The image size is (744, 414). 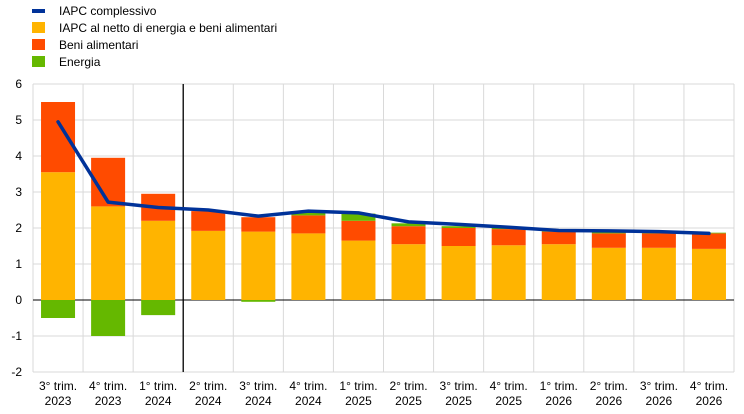 What do you see at coordinates (18, 84) in the screenshot?
I see `y-tick-label: 6` at bounding box center [18, 84].